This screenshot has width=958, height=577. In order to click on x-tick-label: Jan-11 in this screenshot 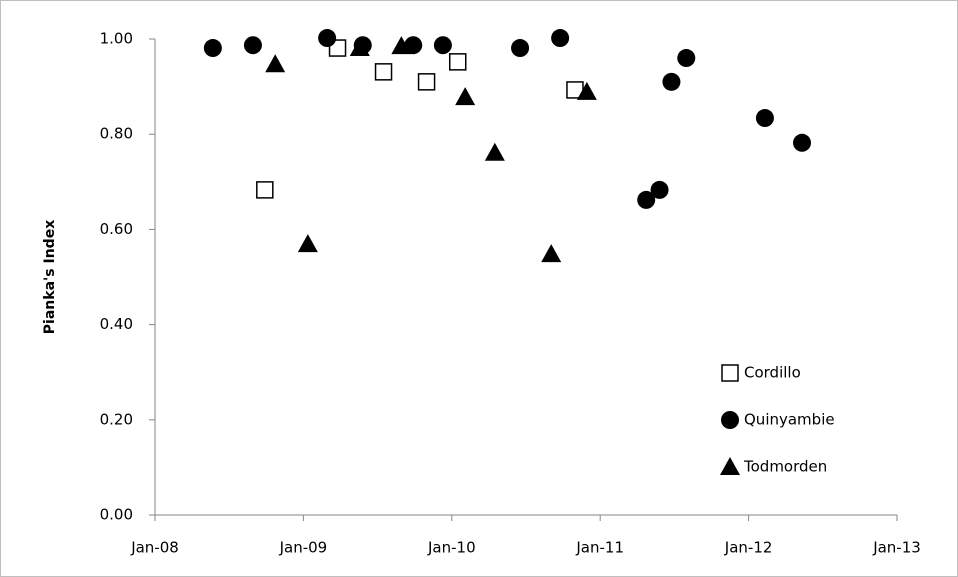, I will do `click(599, 548)`.